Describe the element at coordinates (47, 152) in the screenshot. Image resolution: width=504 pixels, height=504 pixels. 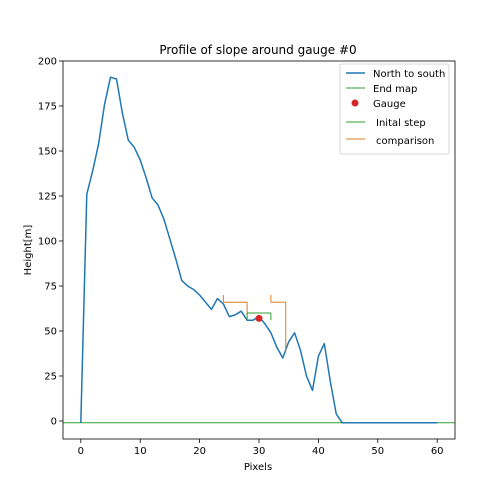
I see `y-tick-label: 150` at that location.